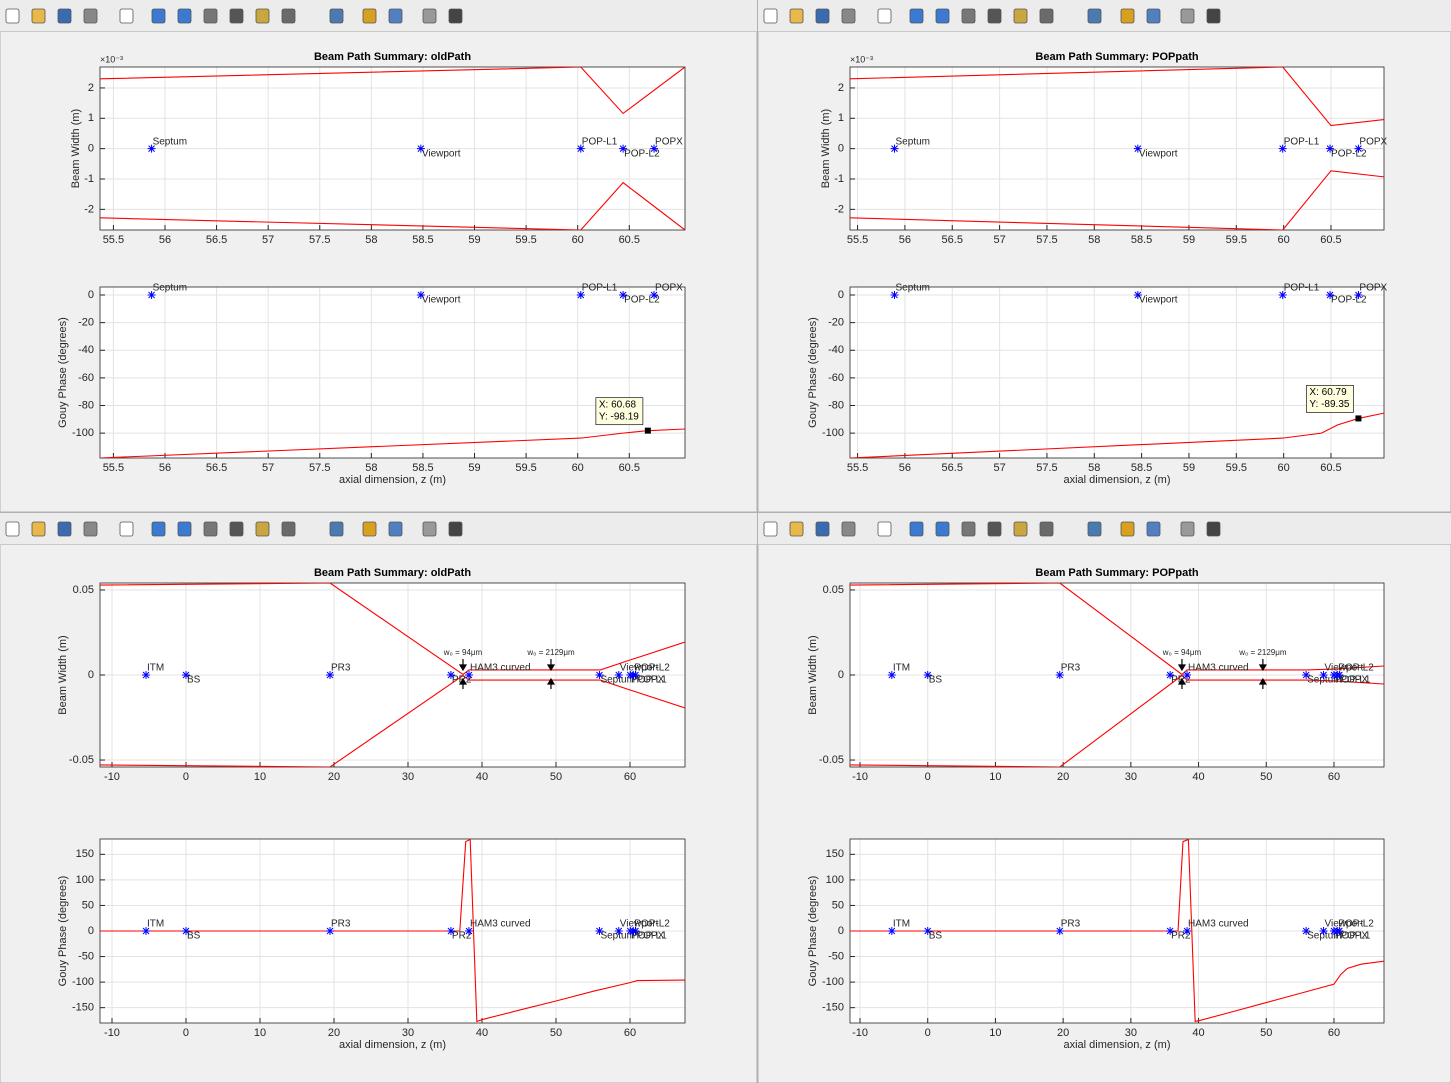 This screenshot has width=1451, height=1083. Describe the element at coordinates (650, 680) in the screenshot. I see `element-label: POPX` at that location.